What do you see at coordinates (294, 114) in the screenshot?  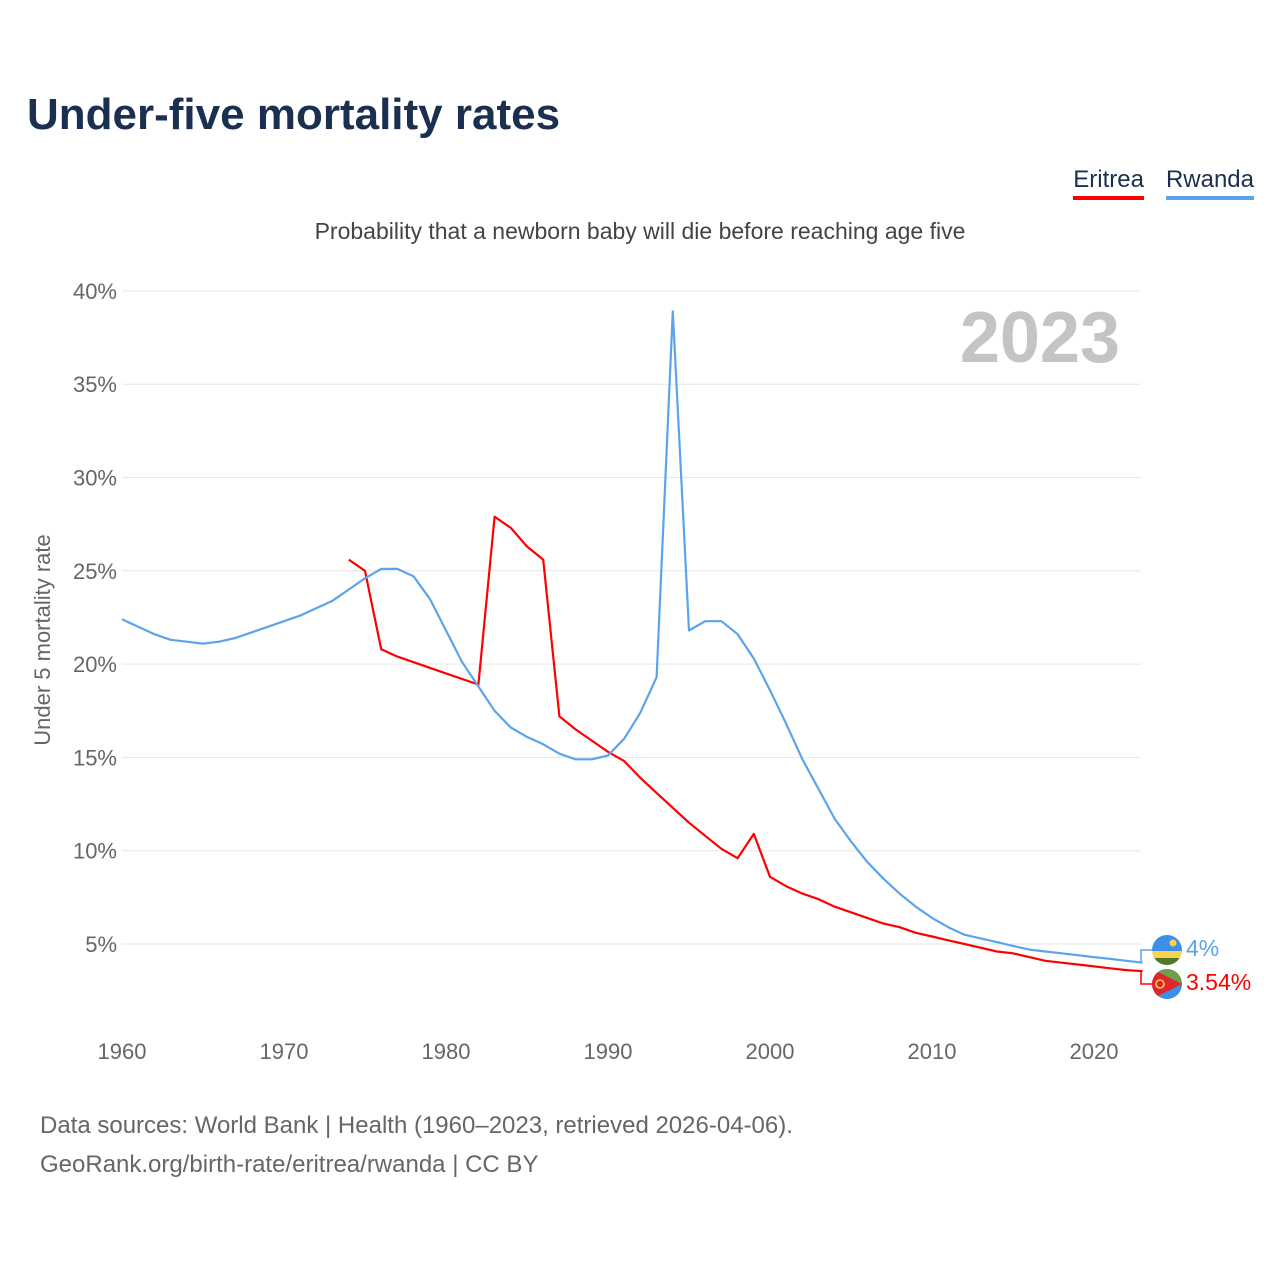 I see `chart-title: Under-five mortality rates` at bounding box center [294, 114].